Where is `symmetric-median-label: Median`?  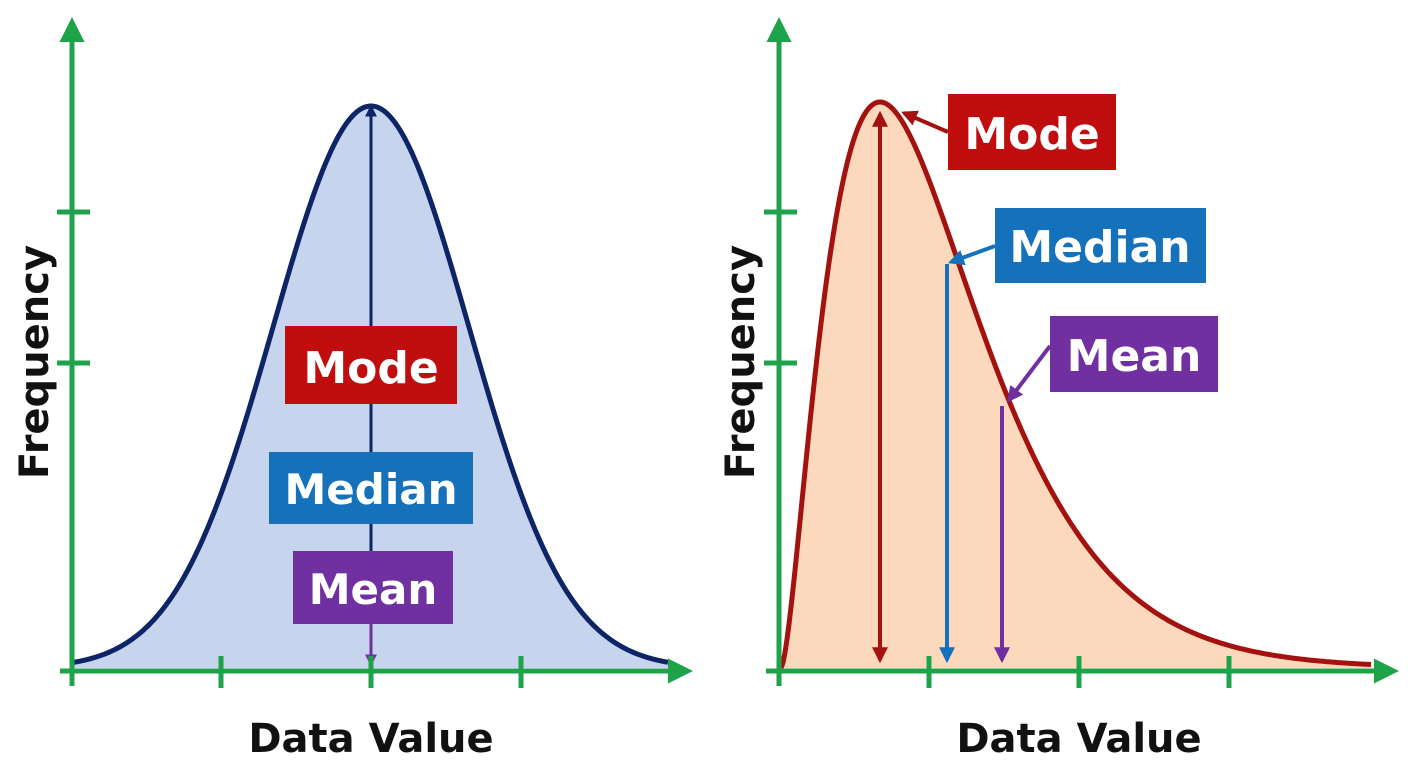 symmetric-median-label: Median is located at coordinates (371, 488).